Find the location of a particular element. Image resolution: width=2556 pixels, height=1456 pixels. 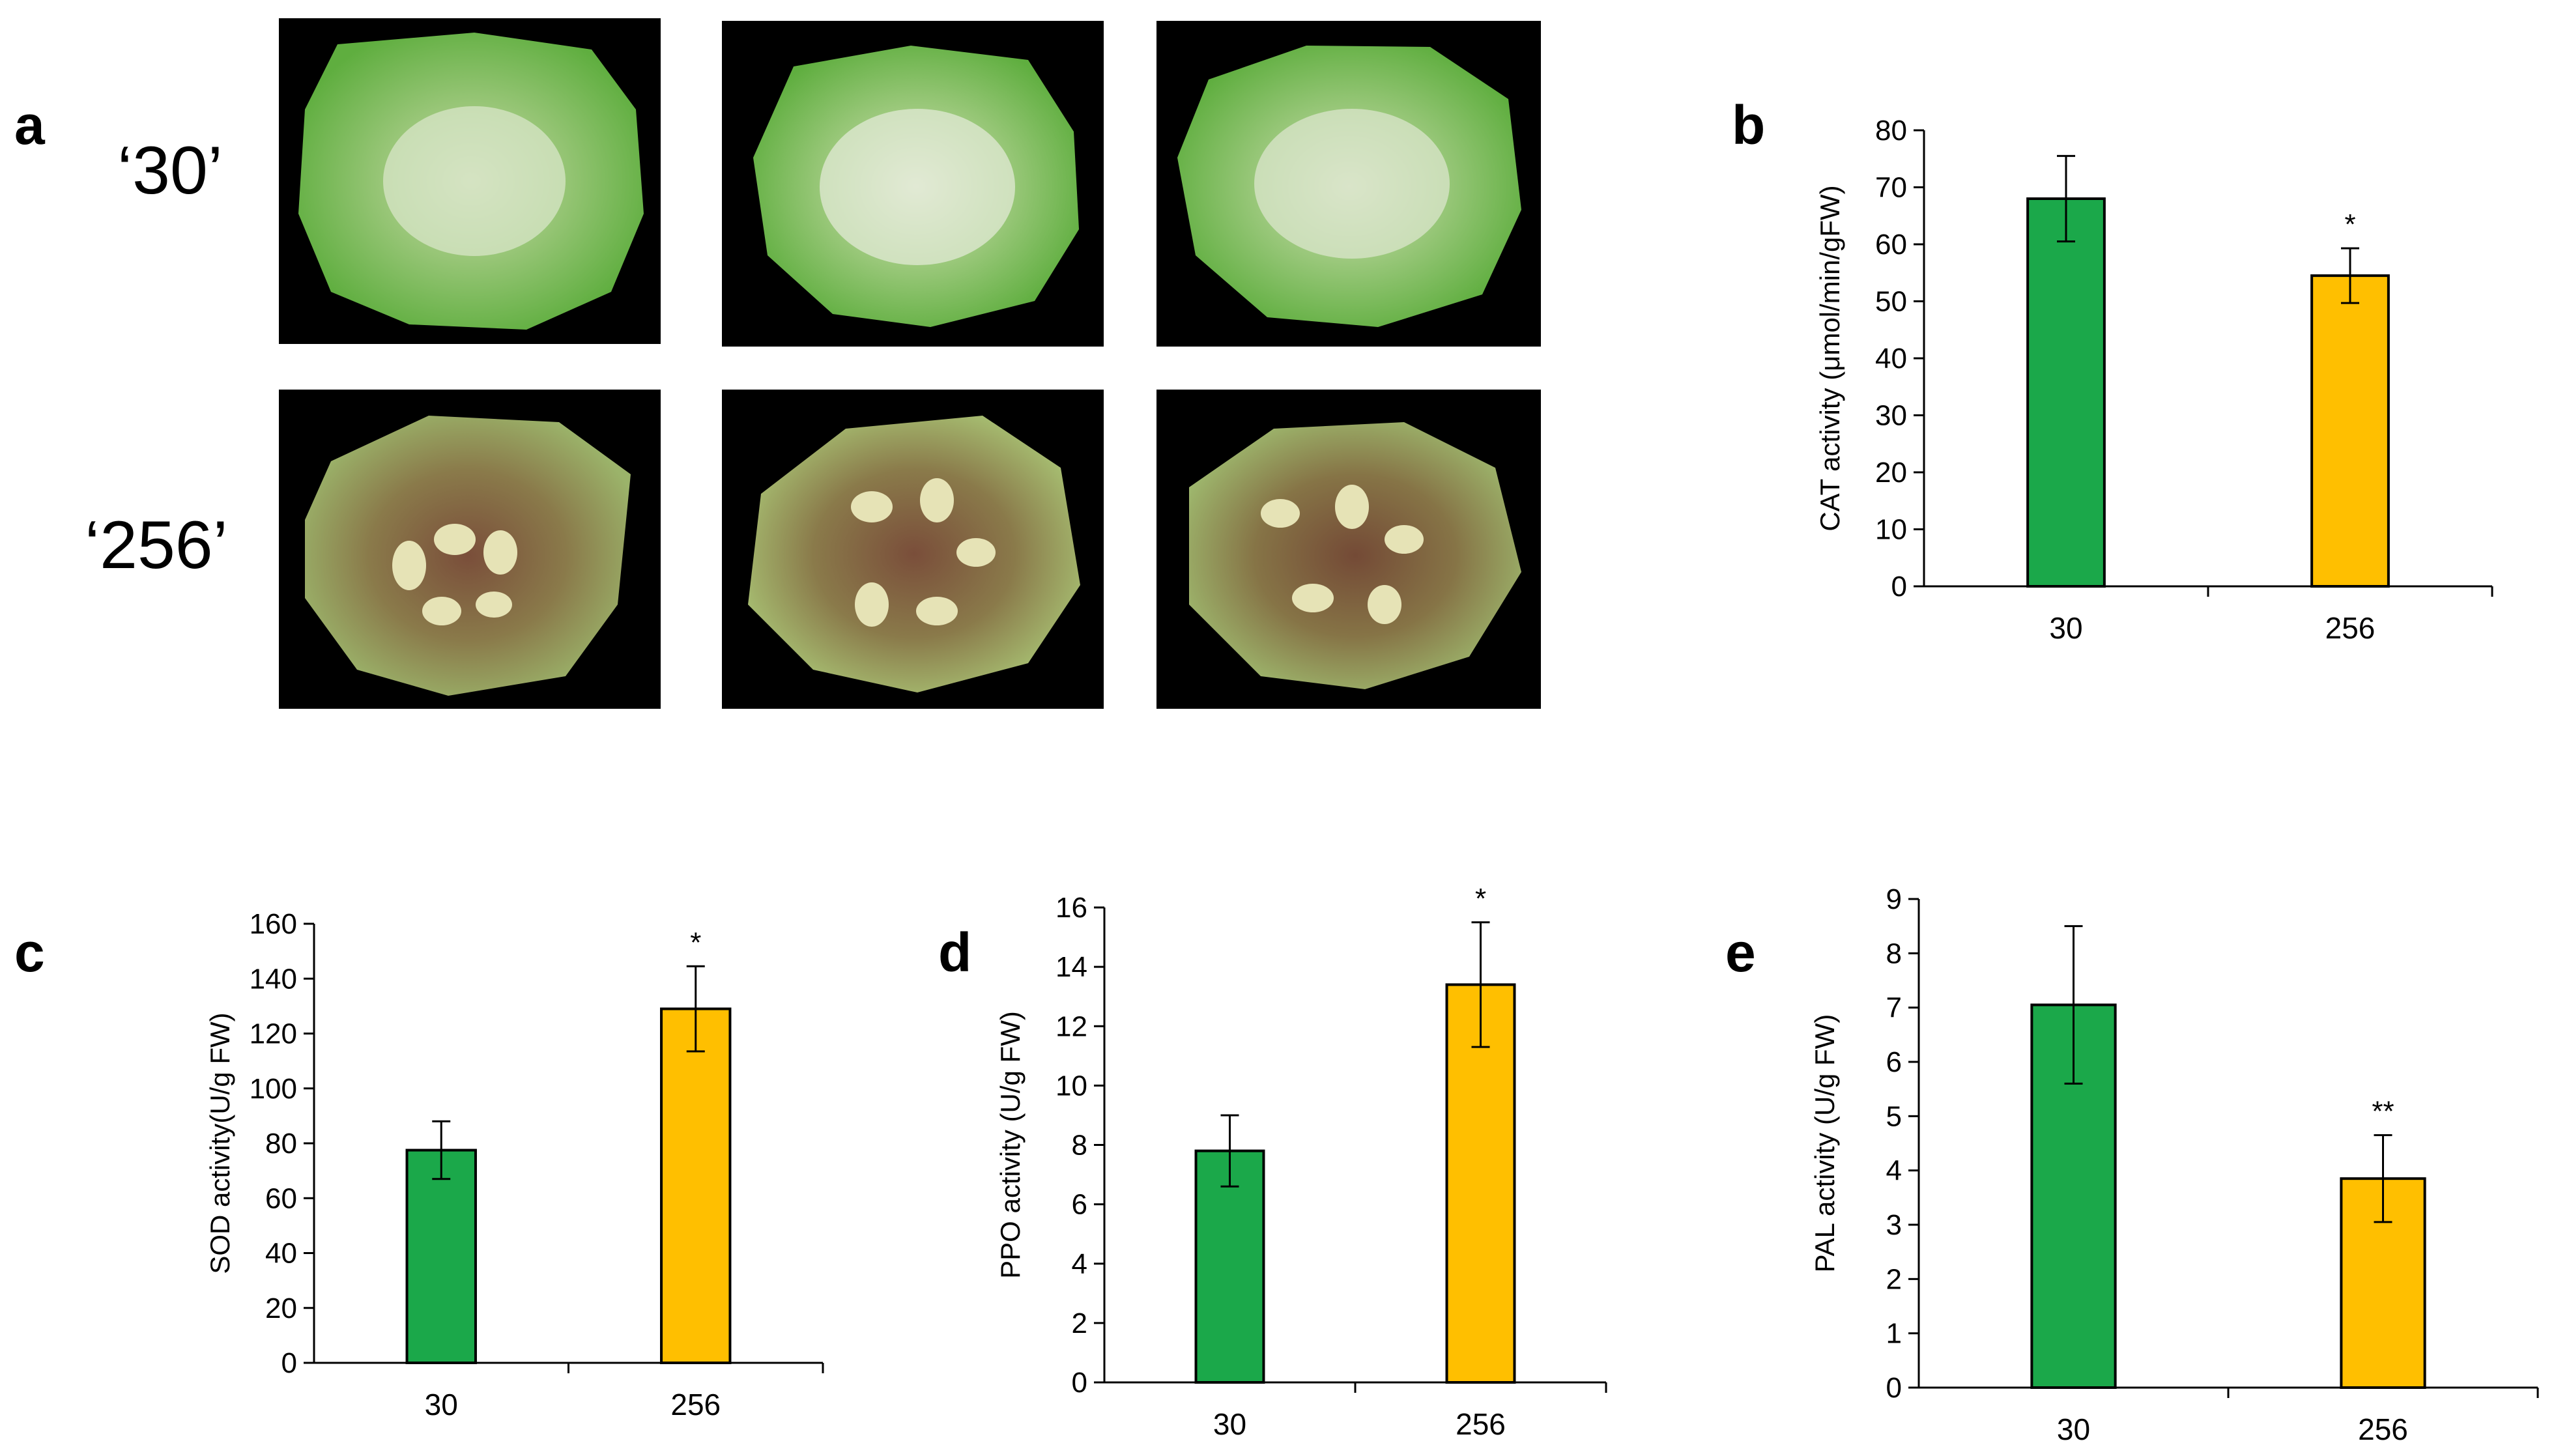

chart-d-y-tick-label: 14 is located at coordinates (1071, 967).